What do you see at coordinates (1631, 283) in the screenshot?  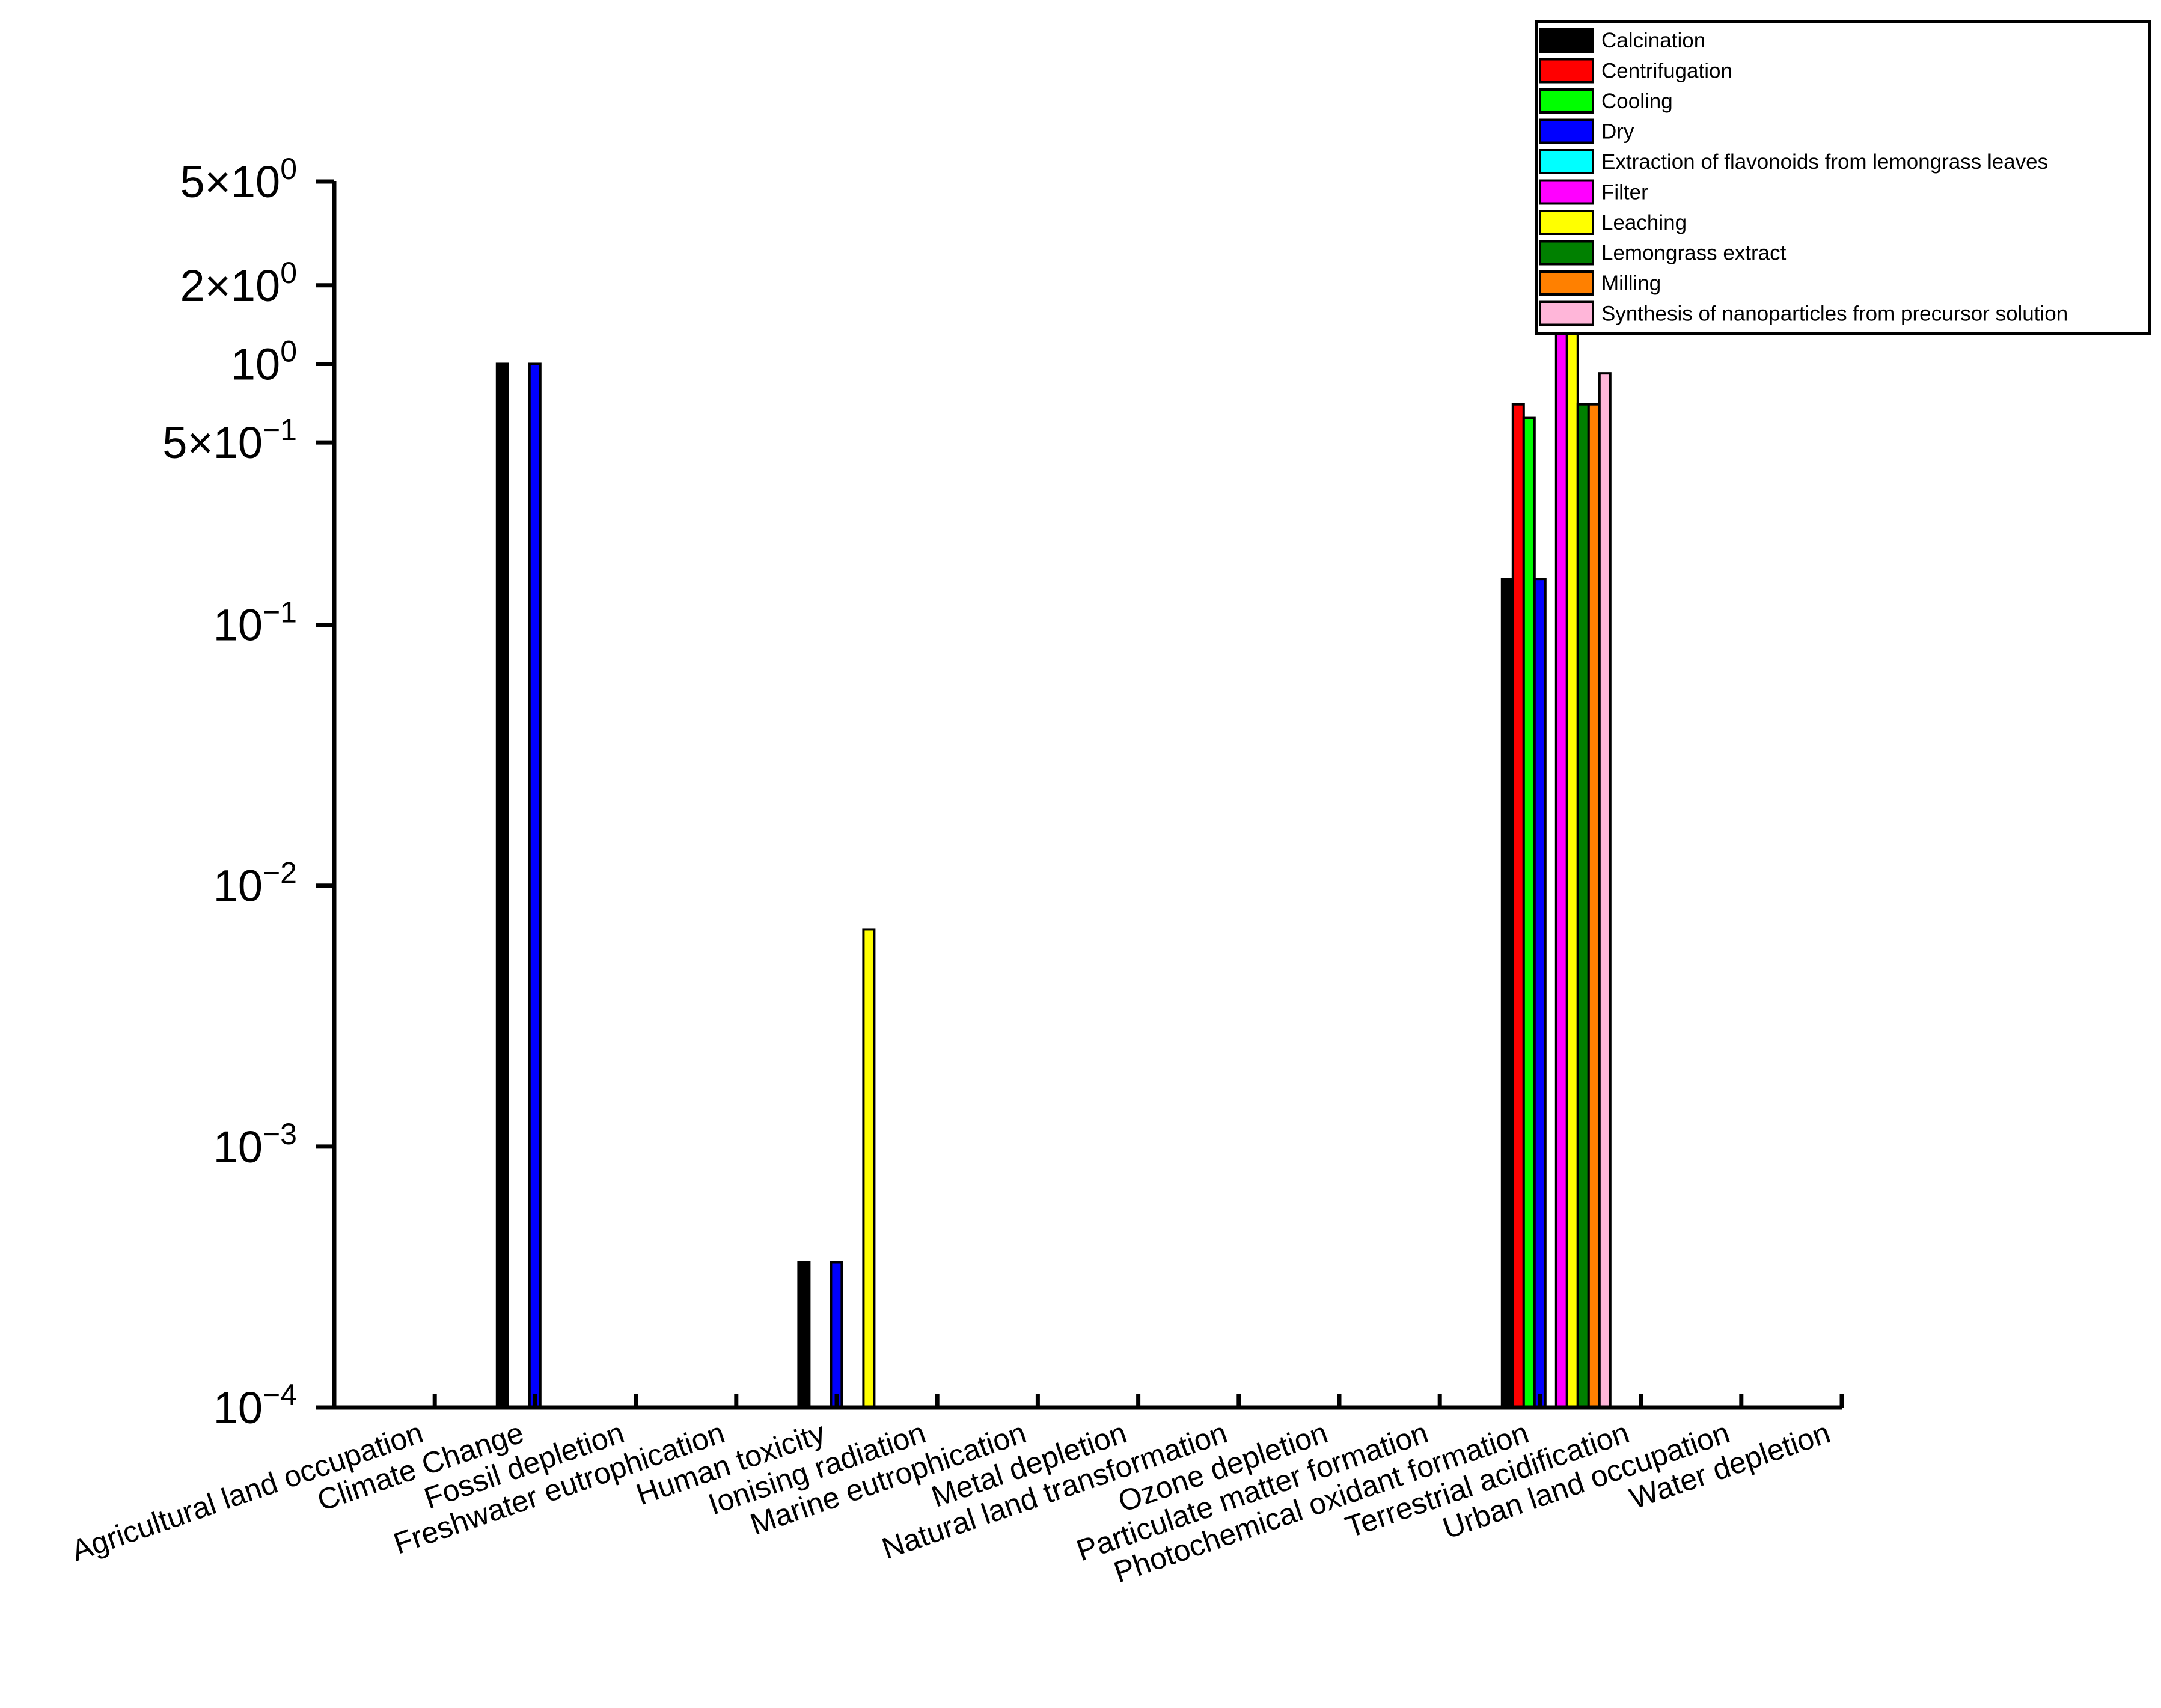 I see `legend-label: Milling` at bounding box center [1631, 283].